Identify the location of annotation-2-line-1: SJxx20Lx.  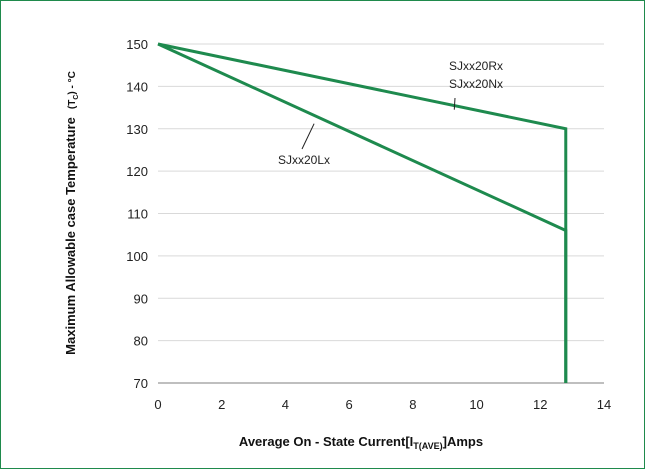
(304, 160).